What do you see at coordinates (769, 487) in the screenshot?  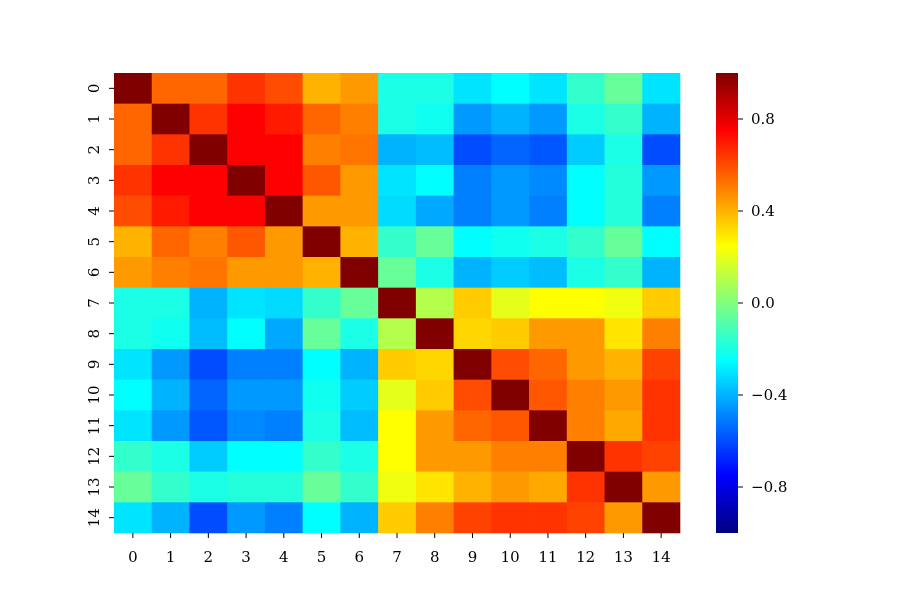 I see `colorbar-tick-label-4: −0.8` at bounding box center [769, 487].